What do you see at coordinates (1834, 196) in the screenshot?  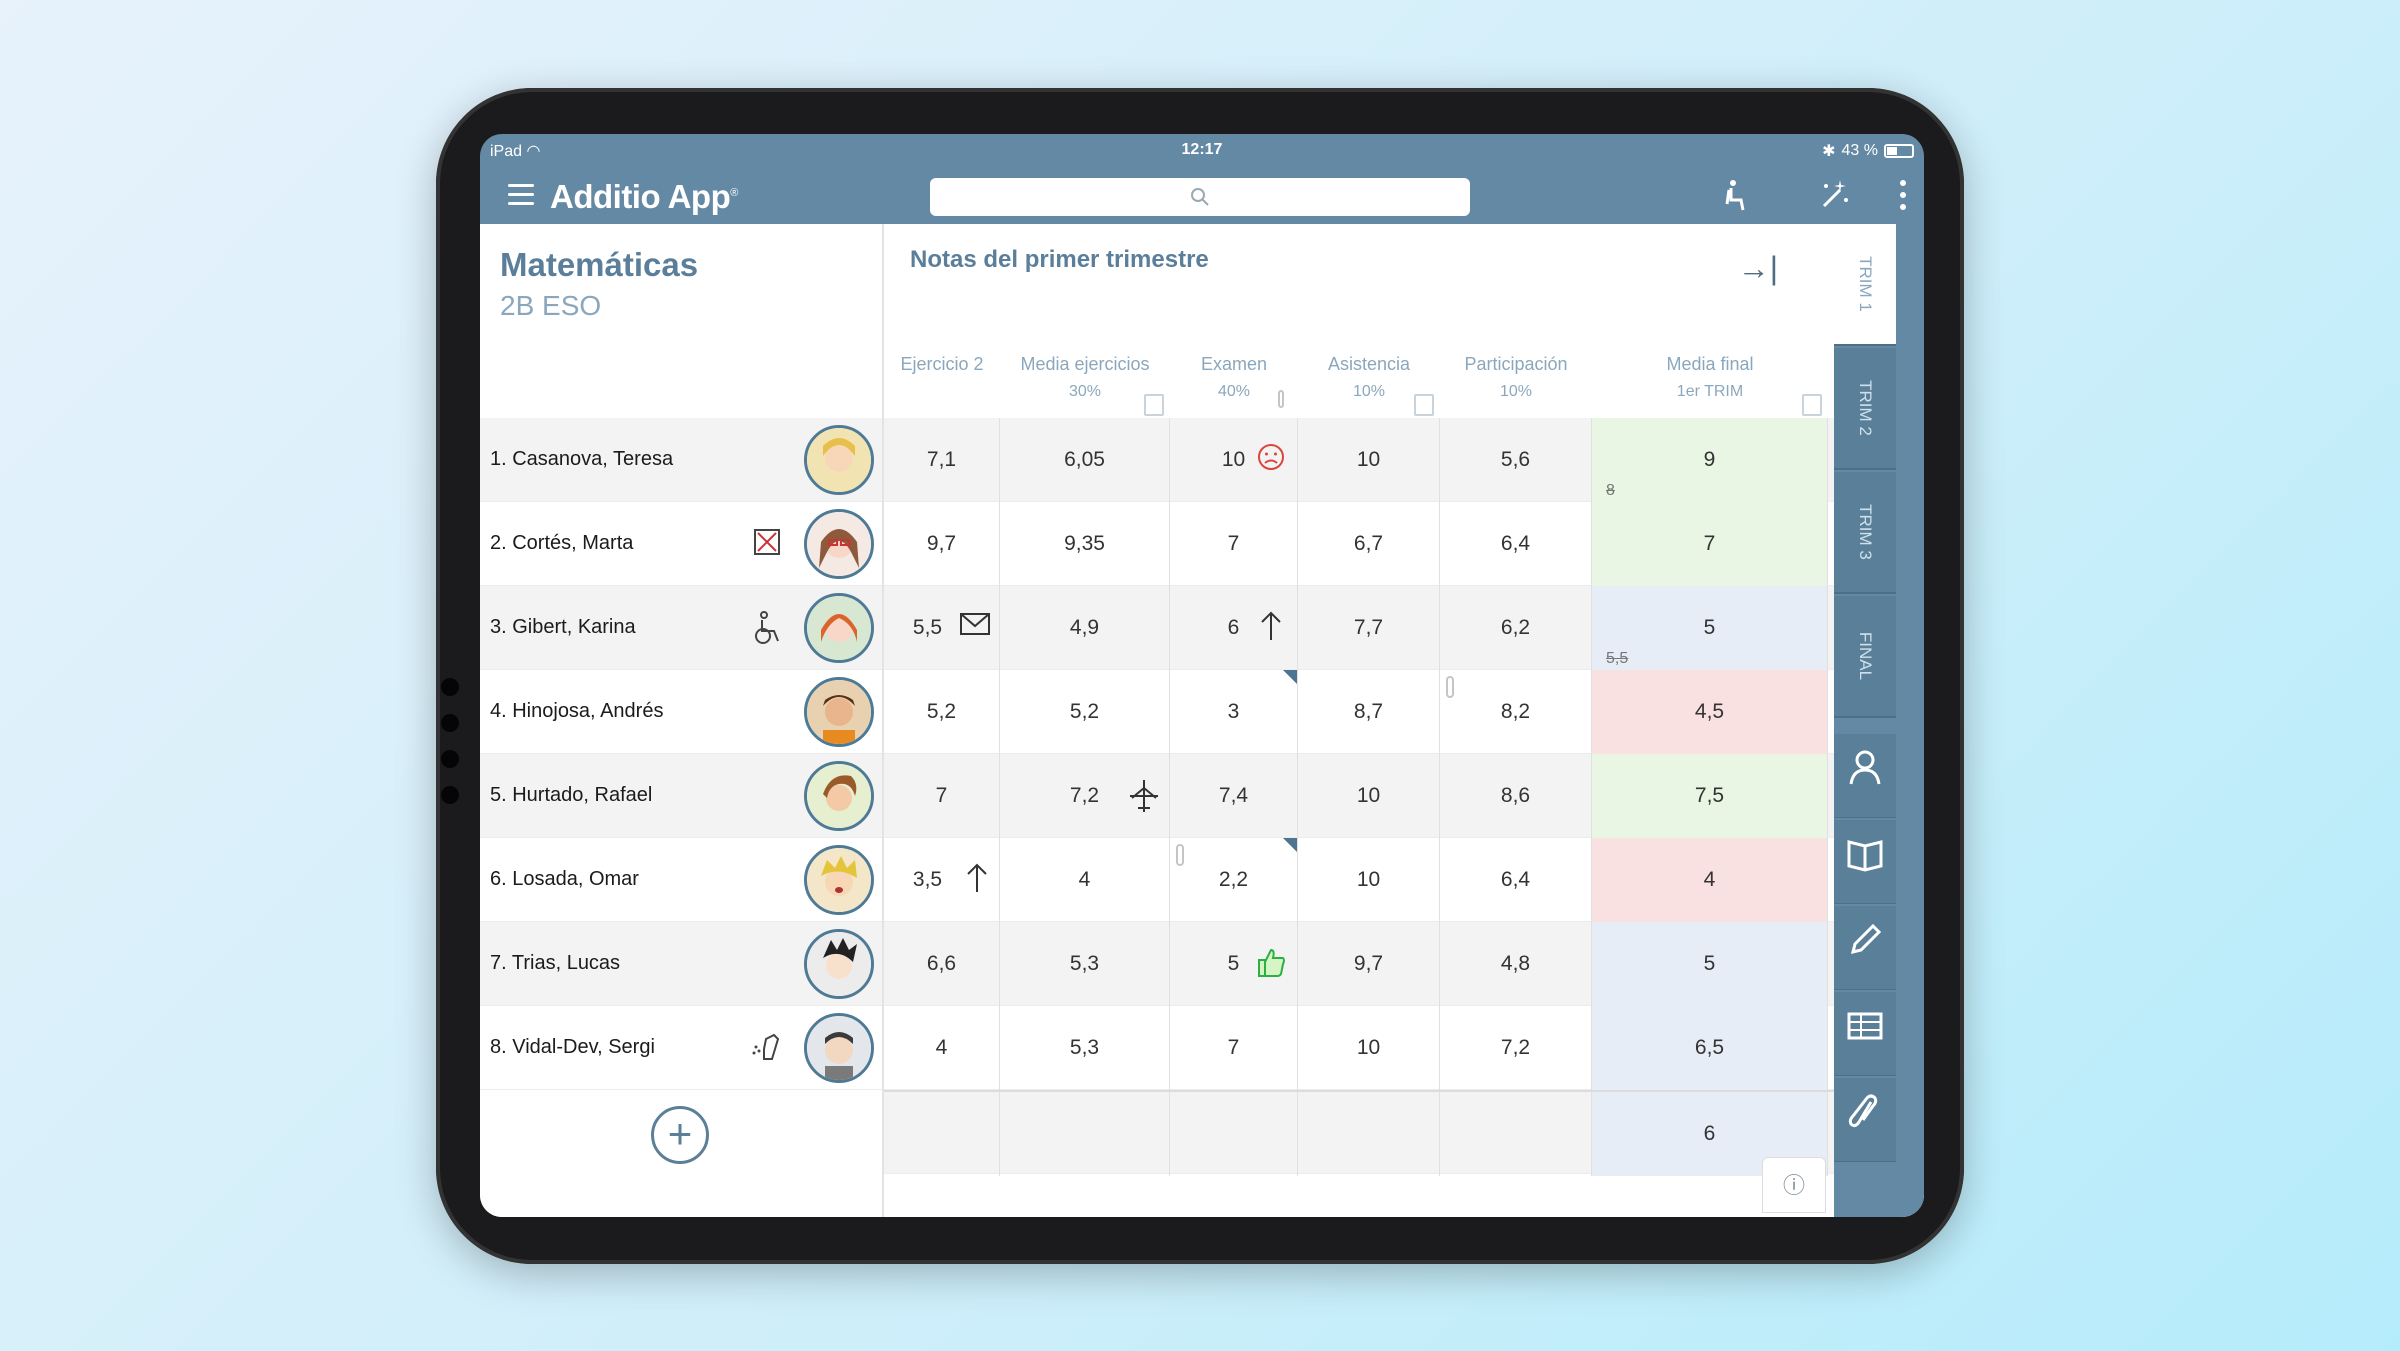 I see `magic-wand-icon` at bounding box center [1834, 196].